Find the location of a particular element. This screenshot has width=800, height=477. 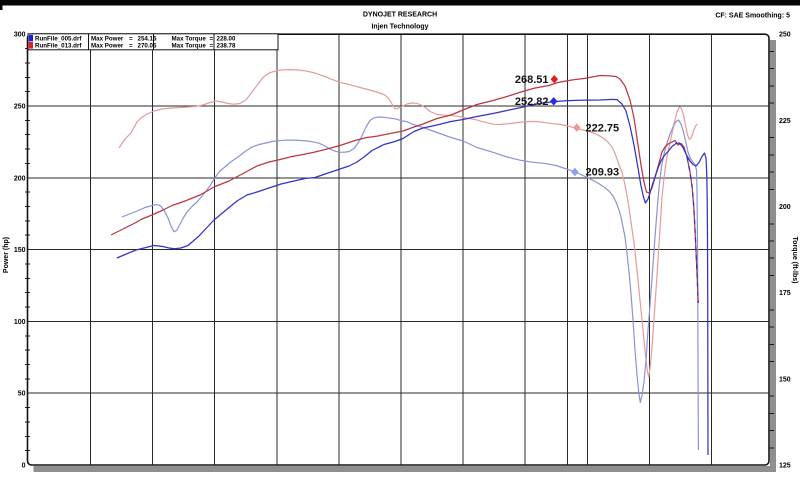

svg-text: 228.00 is located at coordinates (226, 38).